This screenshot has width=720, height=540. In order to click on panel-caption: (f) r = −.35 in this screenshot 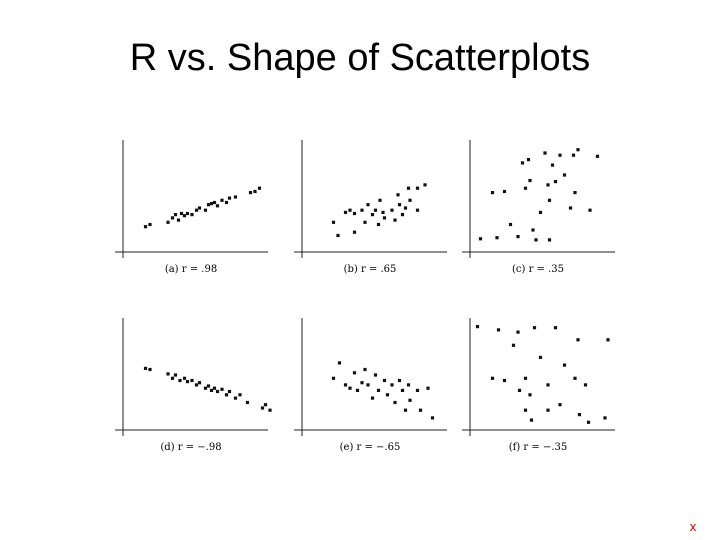, I will do `click(538, 447)`.